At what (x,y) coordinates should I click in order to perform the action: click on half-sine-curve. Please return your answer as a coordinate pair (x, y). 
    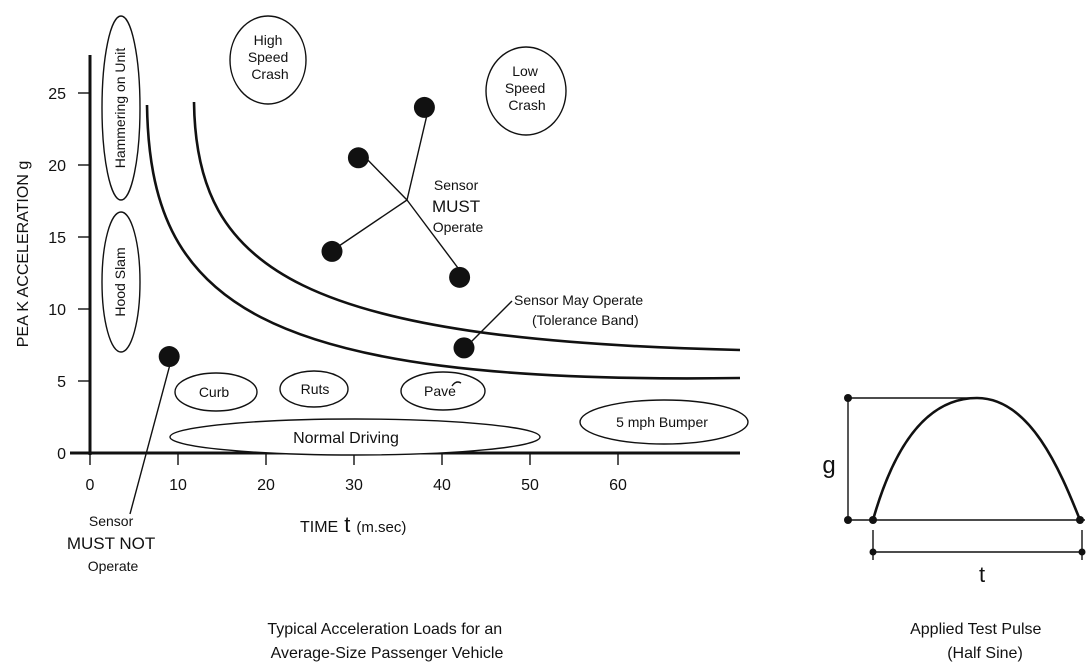
    Looking at the image, I should click on (976, 458).